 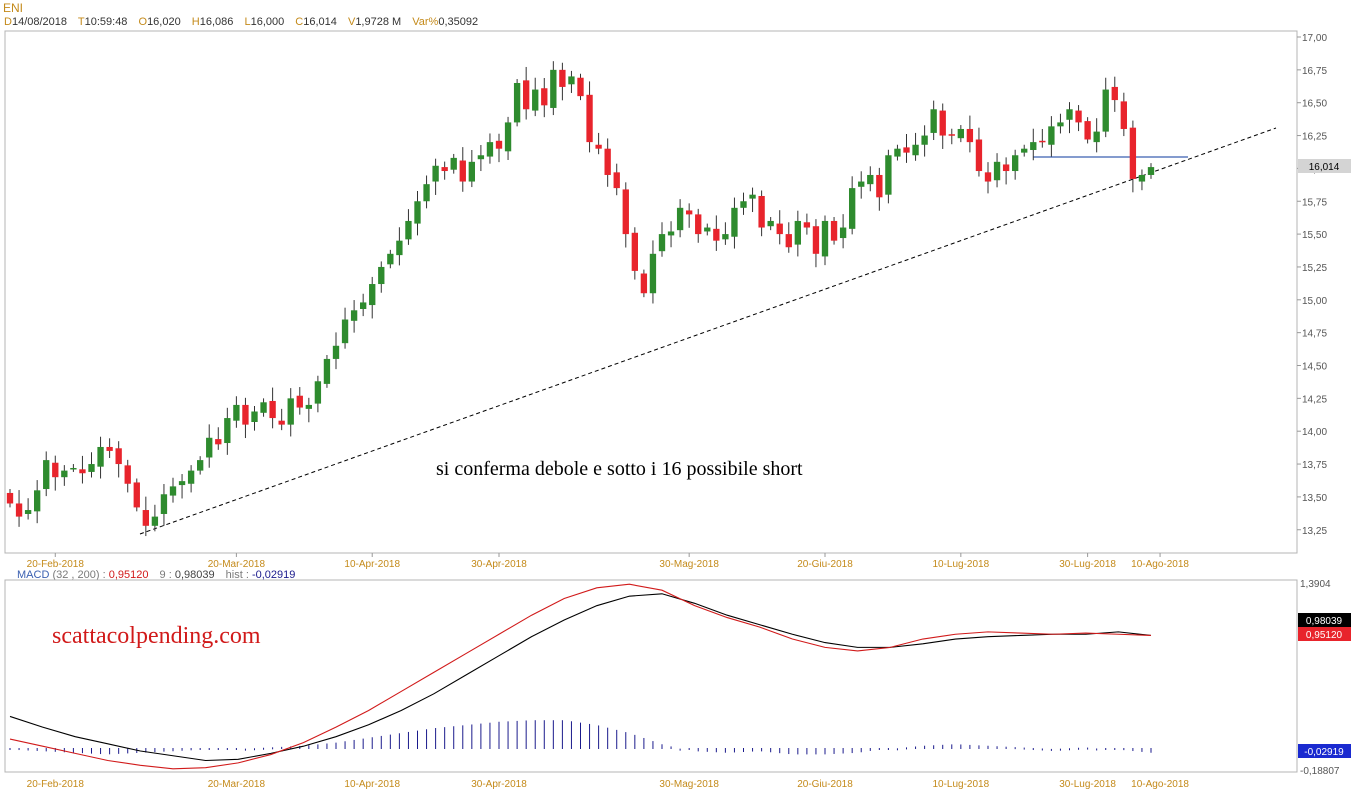 What do you see at coordinates (76, 575) in the screenshot?
I see `macd-params: (32 , 200)` at bounding box center [76, 575].